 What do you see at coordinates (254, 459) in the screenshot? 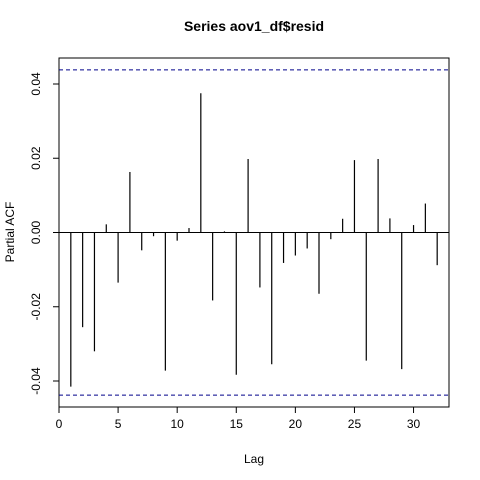
I see `x-axis-label: Lag` at bounding box center [254, 459].